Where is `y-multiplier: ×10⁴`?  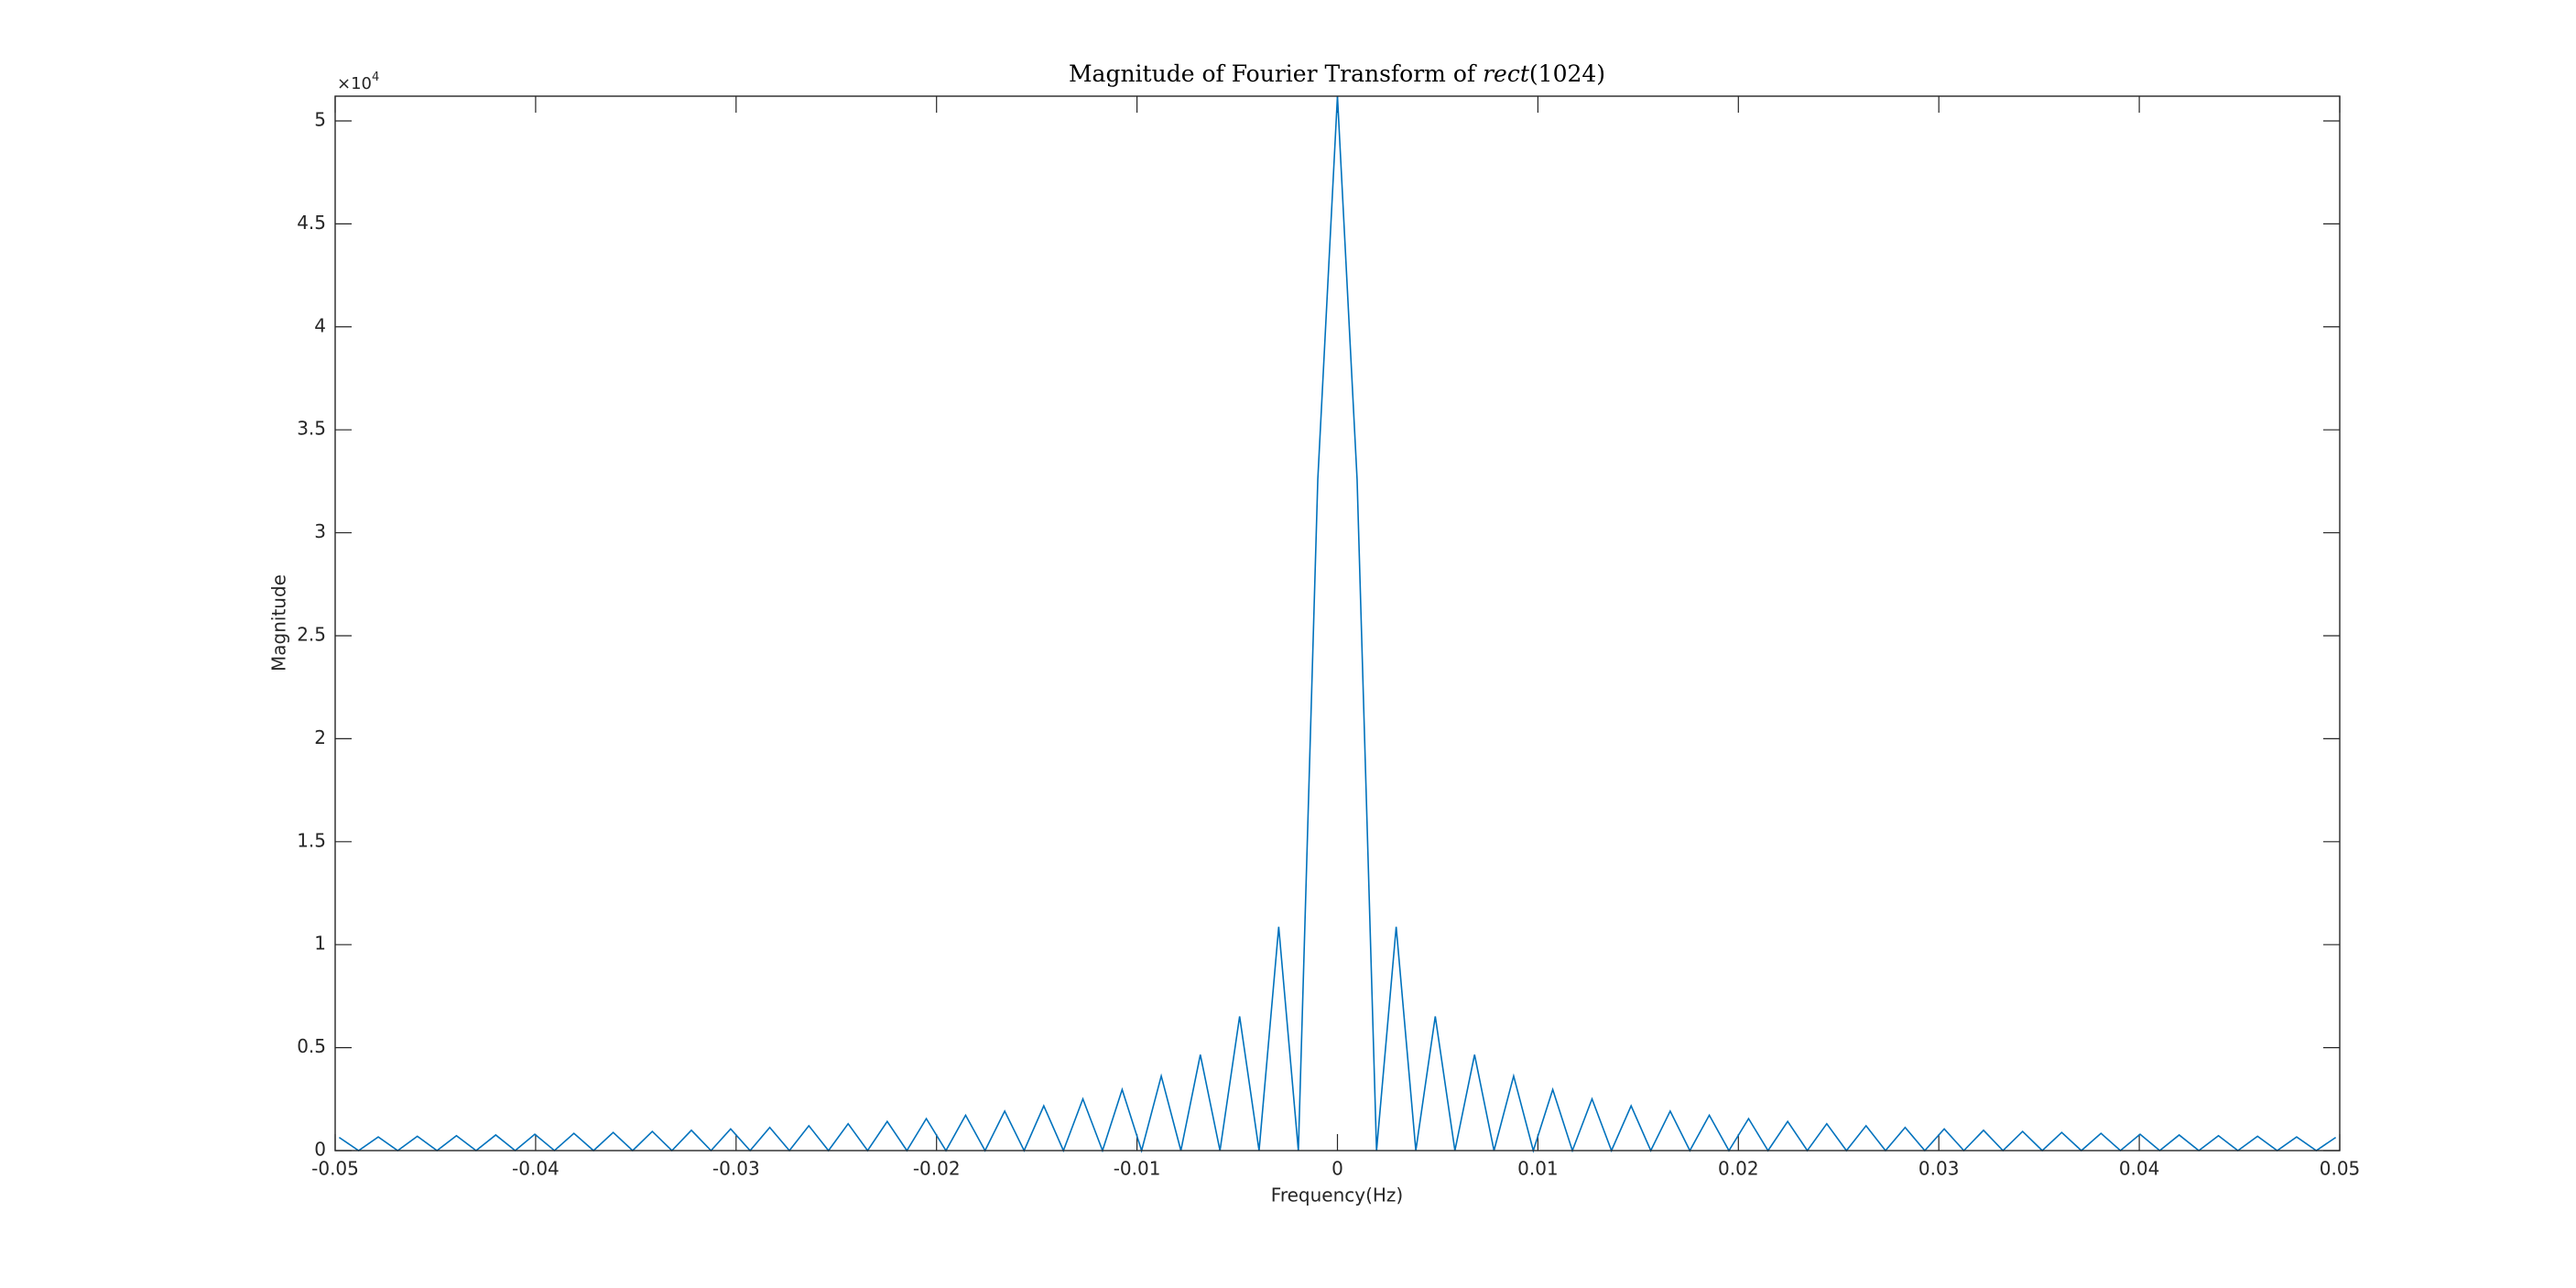 y-multiplier: ×10⁴ is located at coordinates (358, 83).